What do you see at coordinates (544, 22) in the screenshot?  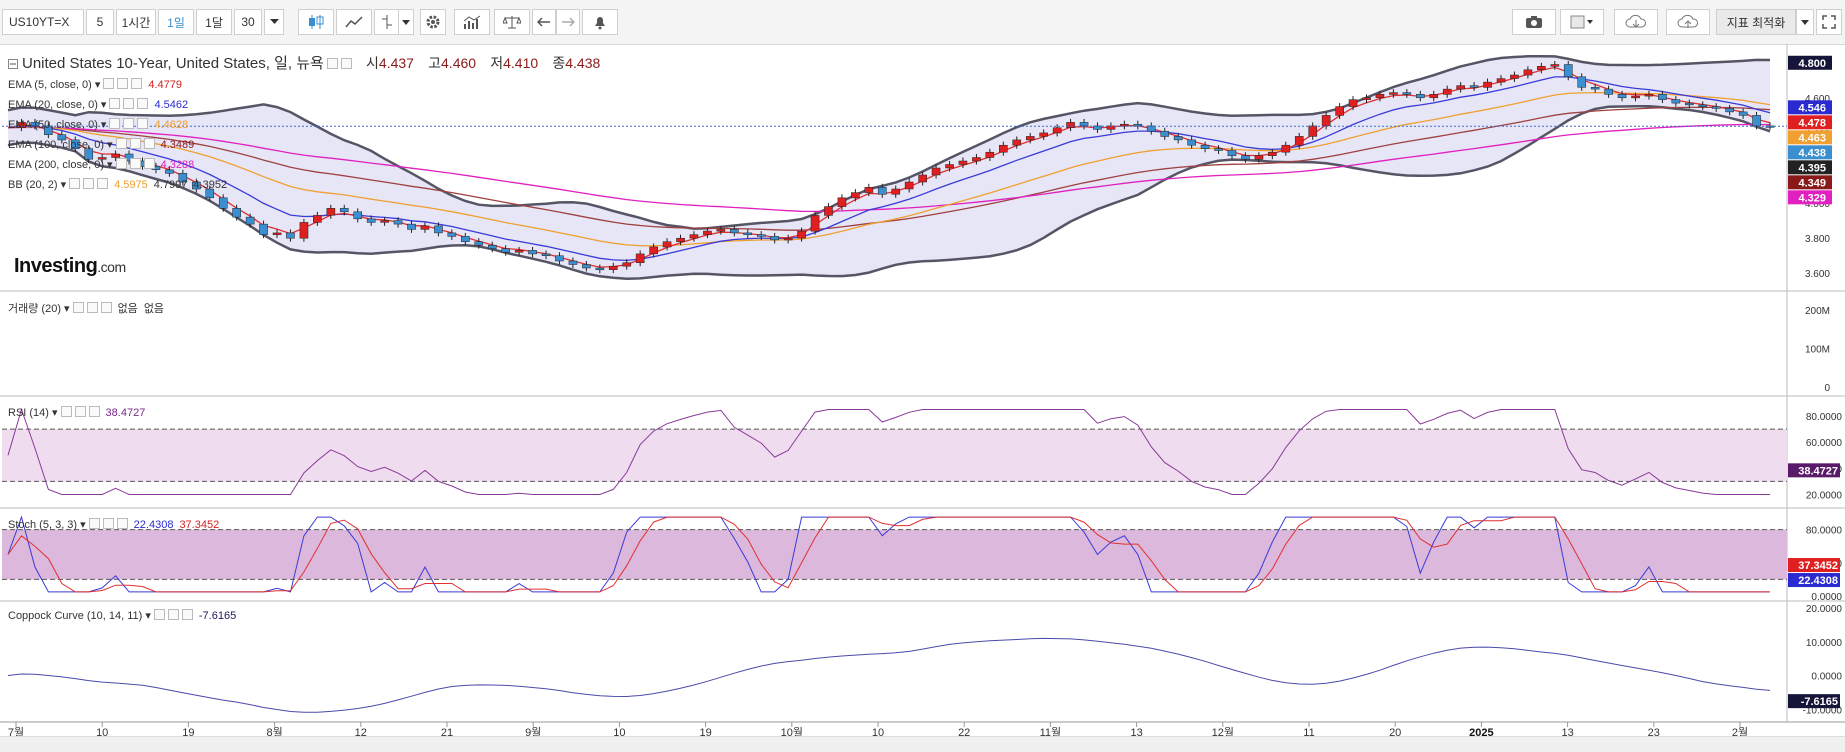 I see `undo-button` at bounding box center [544, 22].